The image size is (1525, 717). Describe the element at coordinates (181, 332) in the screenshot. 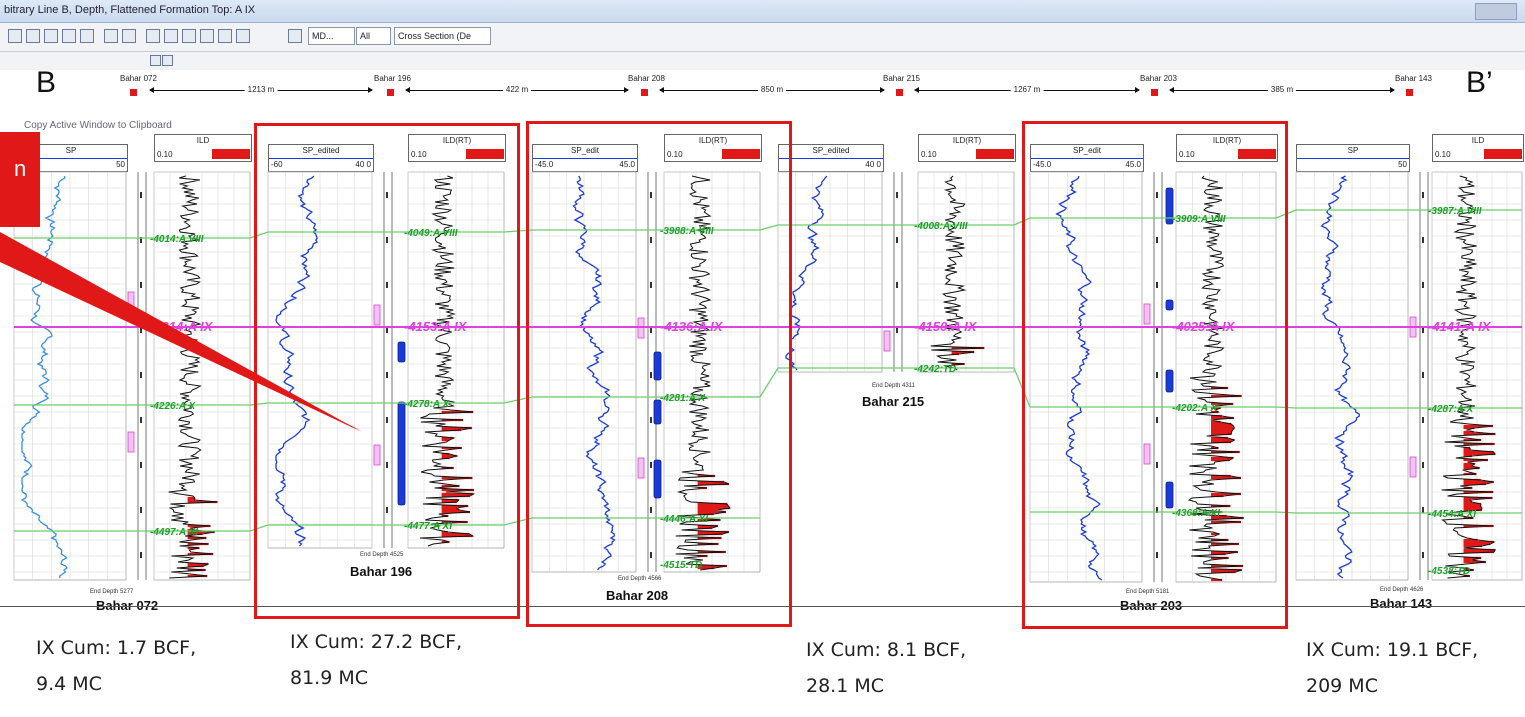

I see `pointer-arrow-body` at that location.